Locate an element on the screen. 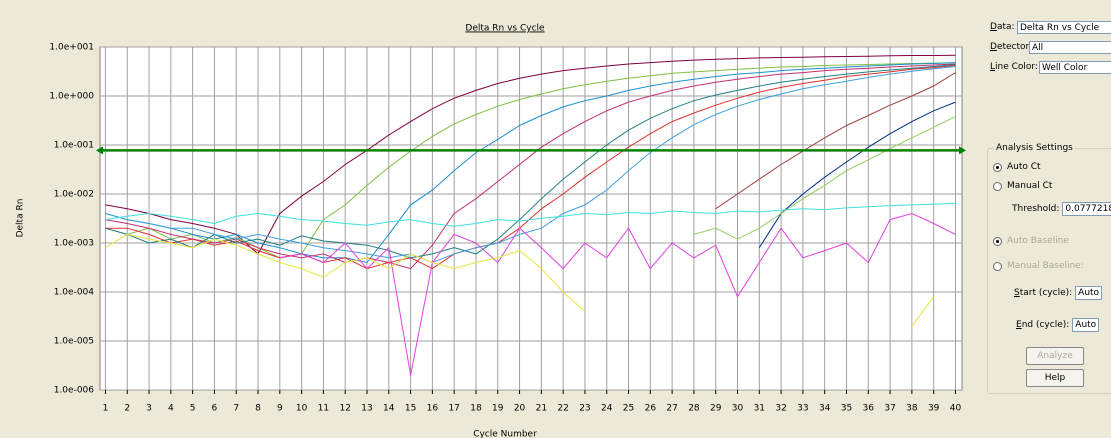 The width and height of the screenshot is (1111, 438). y-tick-label: 1.0e+001 is located at coordinates (71, 48).